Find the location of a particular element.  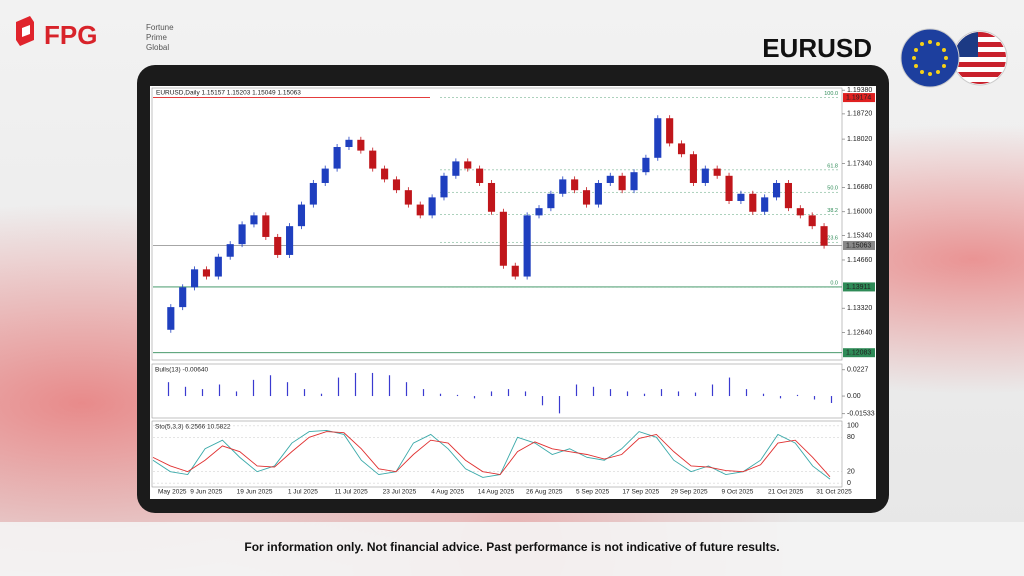

price-box-label: 1.12083 is located at coordinates (858, 353).